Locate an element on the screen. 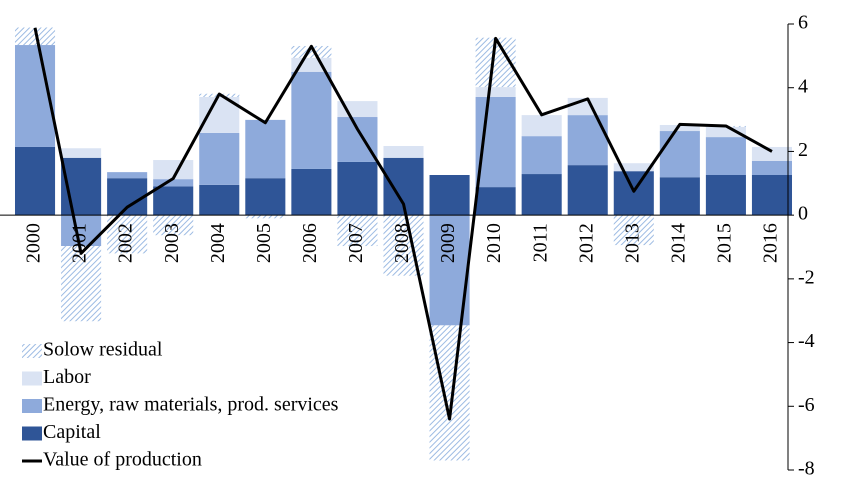 The height and width of the screenshot is (484, 842). x-tick-label: 2000 is located at coordinates (34, 243).